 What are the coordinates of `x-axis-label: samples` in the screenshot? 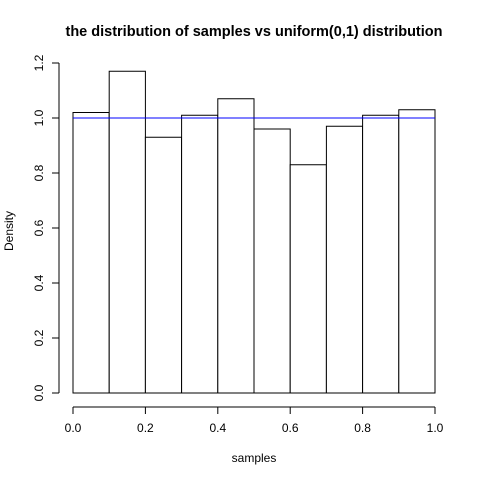 It's located at (254, 458).